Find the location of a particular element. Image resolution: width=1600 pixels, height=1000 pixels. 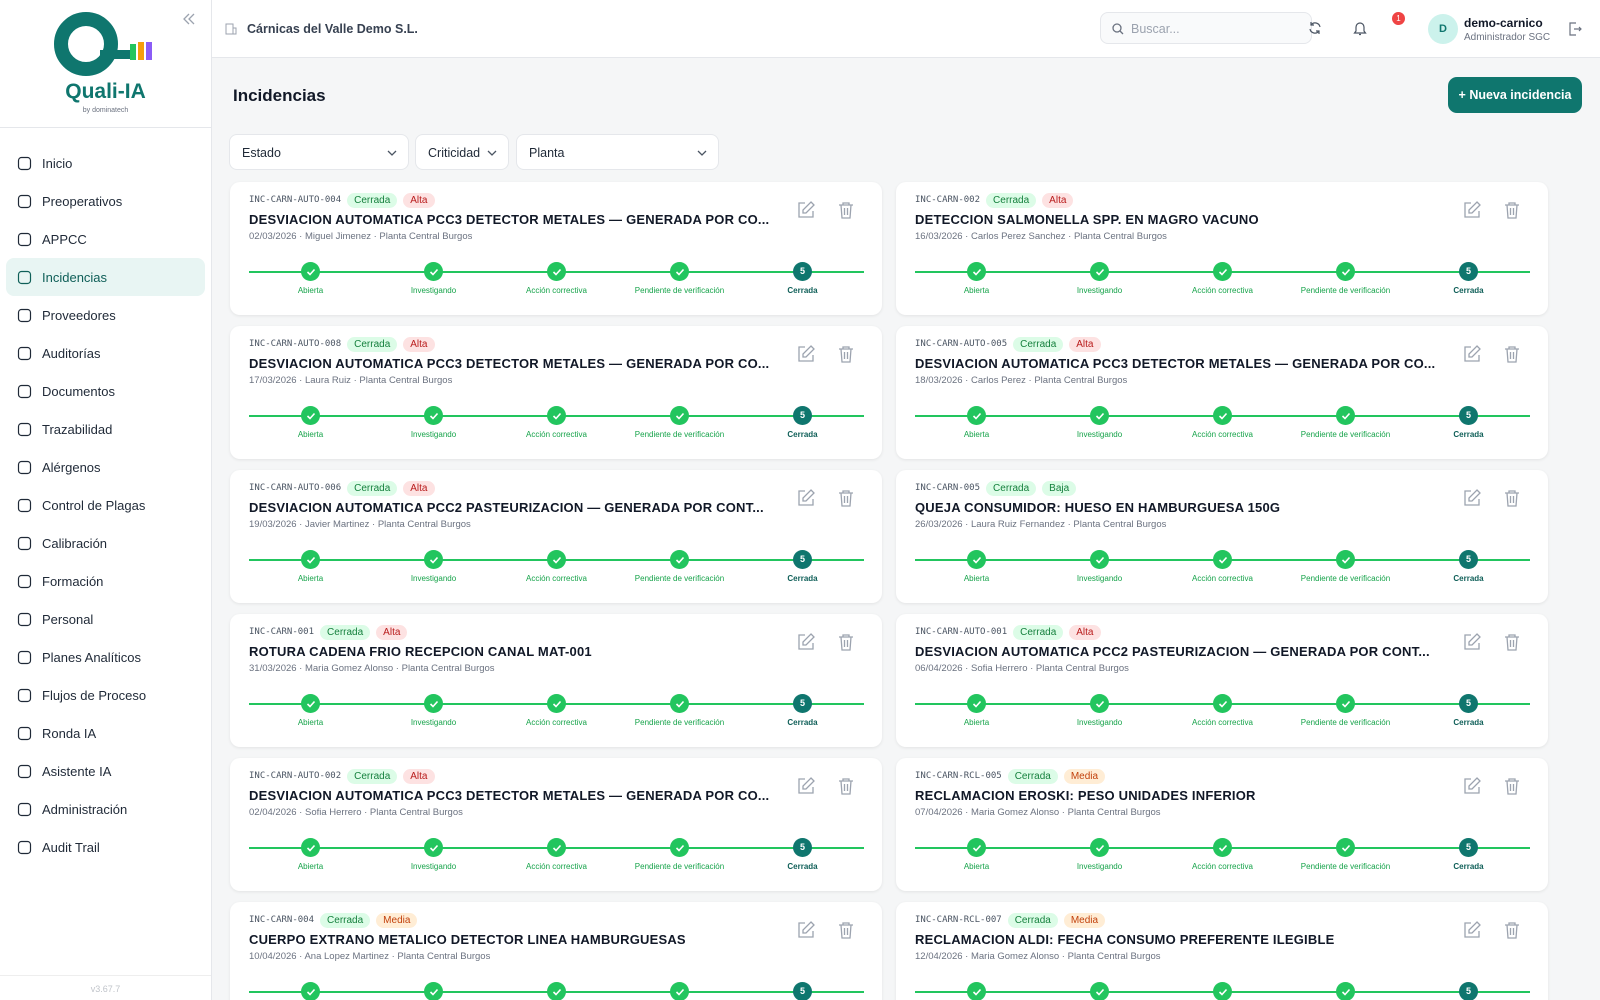

nav-item: Inicio is located at coordinates (105, 163).